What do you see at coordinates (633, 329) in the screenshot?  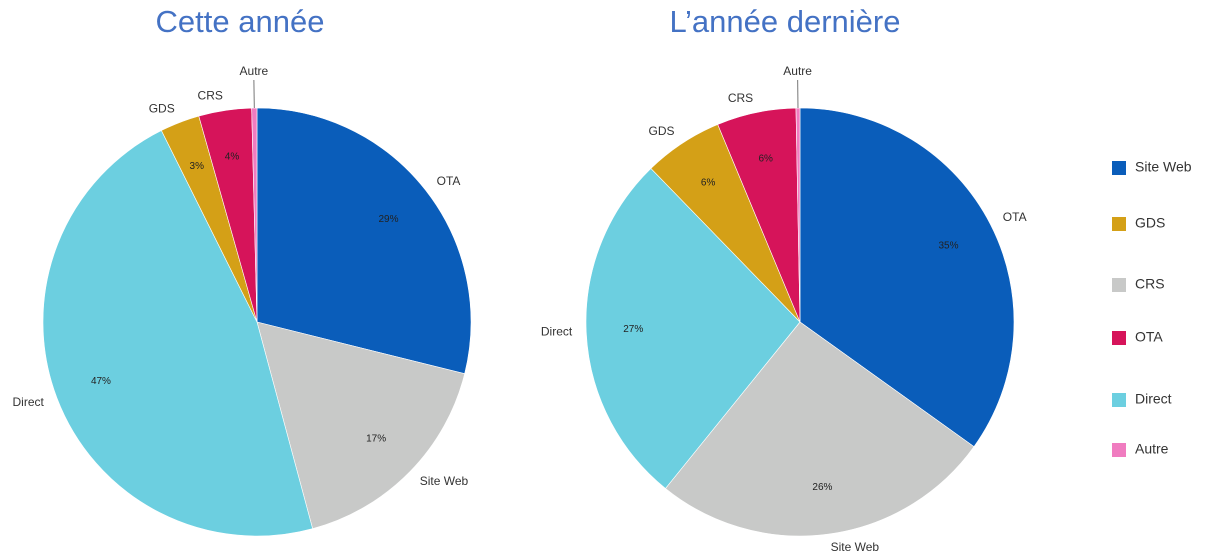 I see `data-label: 27%` at bounding box center [633, 329].